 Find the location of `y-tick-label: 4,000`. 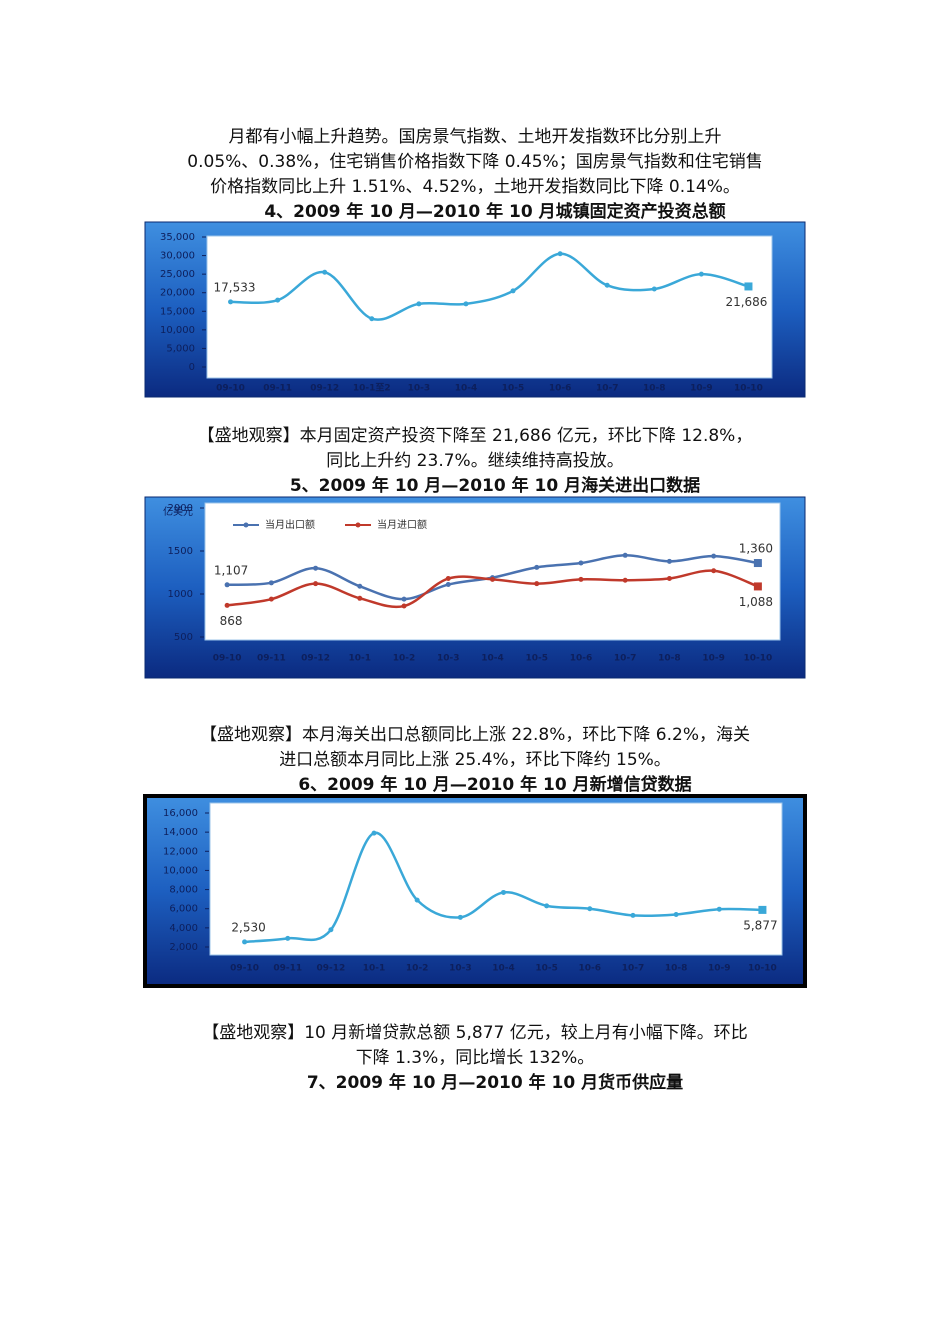

y-tick-label: 4,000 is located at coordinates (183, 928).